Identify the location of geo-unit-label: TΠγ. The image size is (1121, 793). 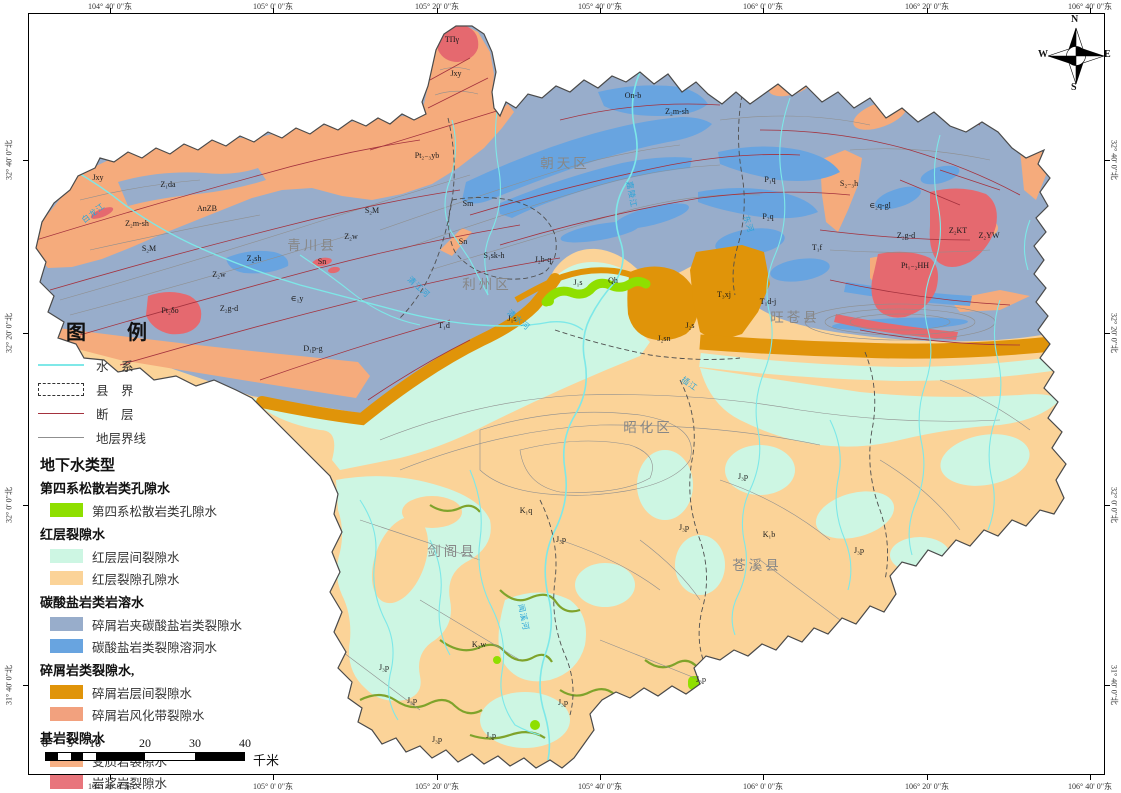
(452, 39).